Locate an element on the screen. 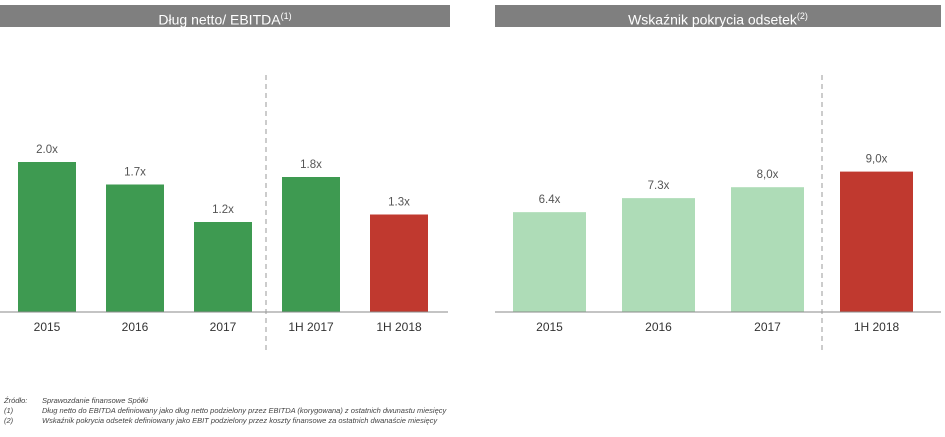 Image resolution: width=945 pixels, height=437 pixels. data-label: 1.7x is located at coordinates (135, 173).